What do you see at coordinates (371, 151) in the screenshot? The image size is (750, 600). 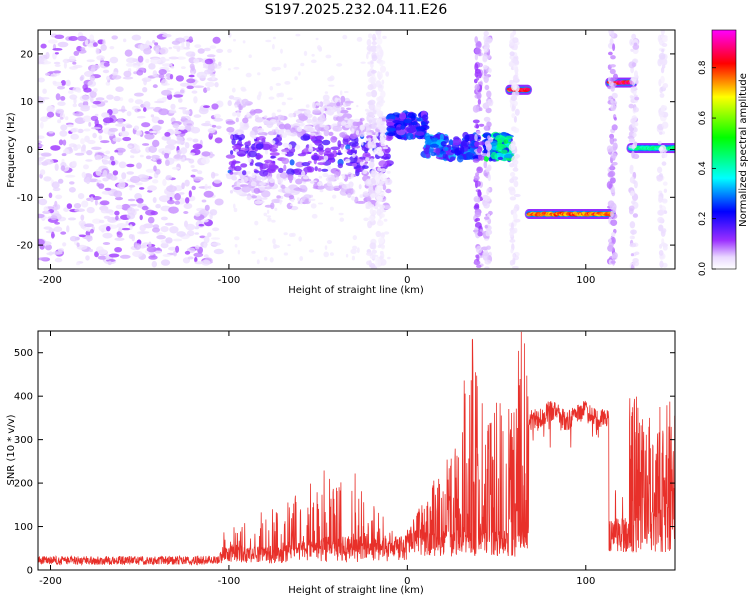 I see `spectrogram-streak` at bounding box center [371, 151].